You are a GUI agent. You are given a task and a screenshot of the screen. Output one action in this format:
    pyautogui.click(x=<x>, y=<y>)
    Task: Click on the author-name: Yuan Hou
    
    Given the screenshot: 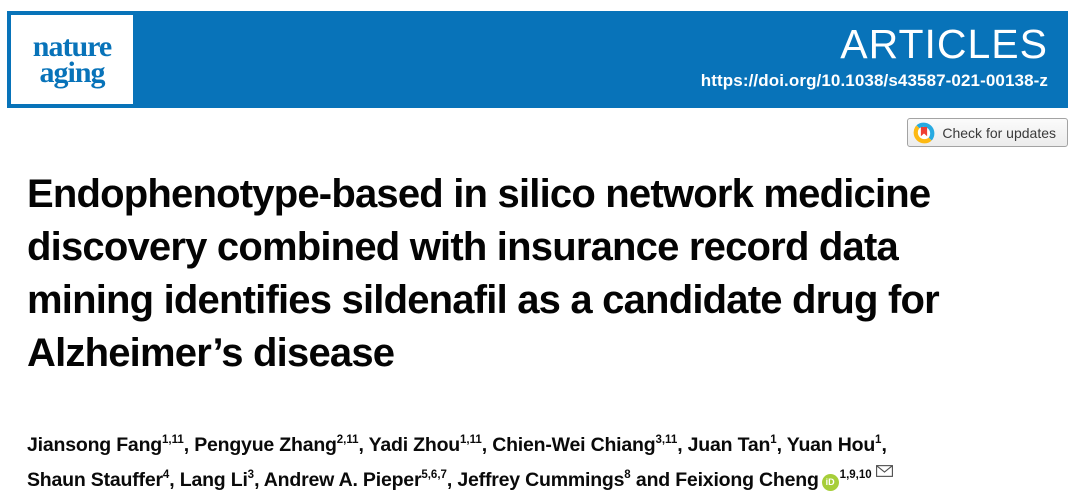 What is the action you would take?
    pyautogui.click(x=831, y=445)
    